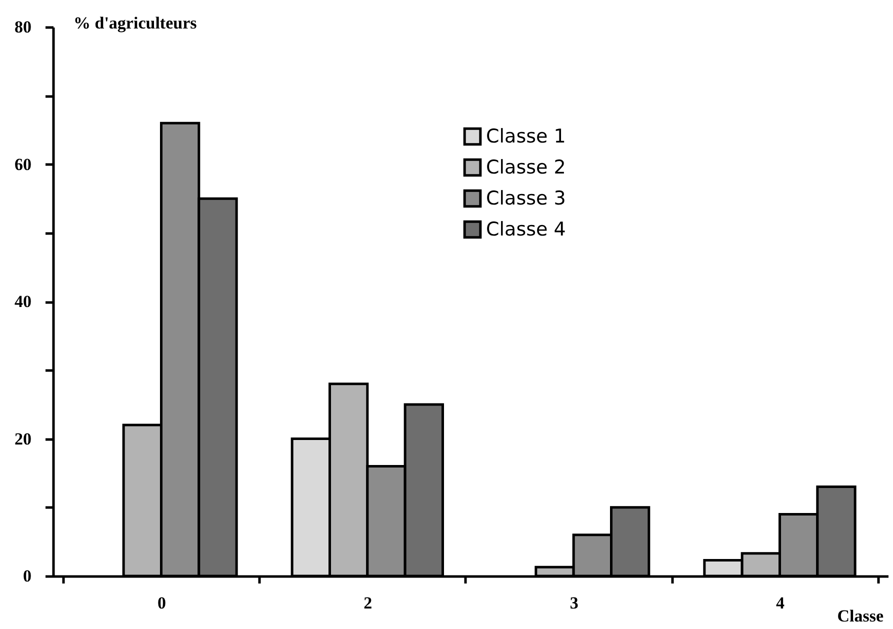 The height and width of the screenshot is (629, 893). I want to click on x-tick-label: 3, so click(574, 603).